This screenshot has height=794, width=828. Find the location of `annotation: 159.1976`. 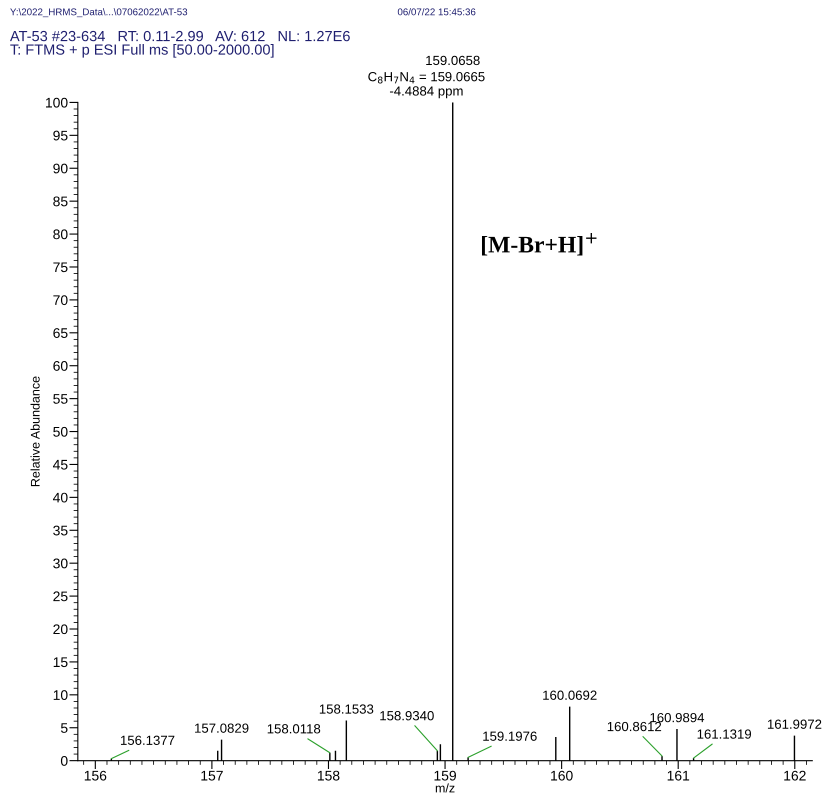

annotation: 159.1976 is located at coordinates (510, 736).